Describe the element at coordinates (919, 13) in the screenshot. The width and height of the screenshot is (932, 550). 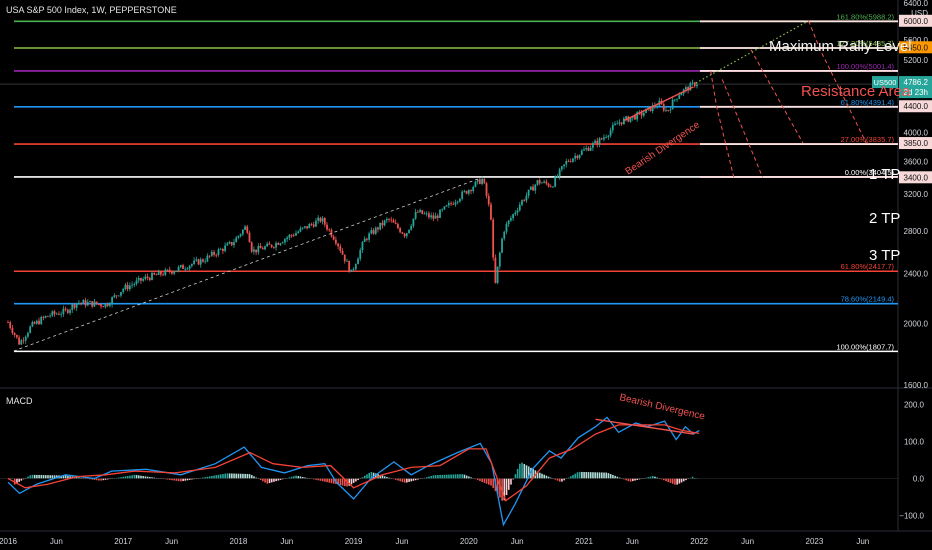
I see `price-unit-label: USD` at that location.